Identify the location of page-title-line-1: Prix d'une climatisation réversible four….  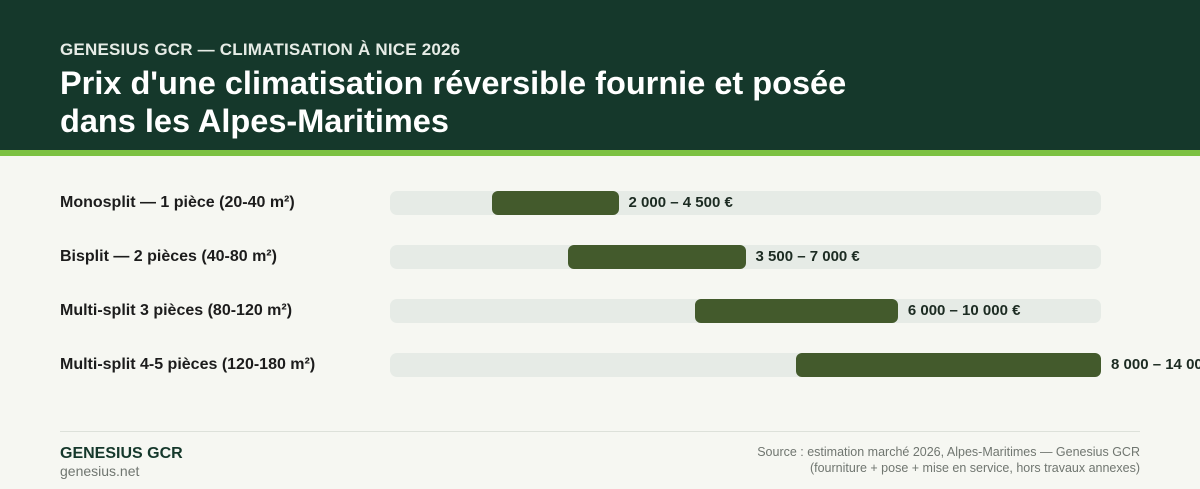
(453, 83).